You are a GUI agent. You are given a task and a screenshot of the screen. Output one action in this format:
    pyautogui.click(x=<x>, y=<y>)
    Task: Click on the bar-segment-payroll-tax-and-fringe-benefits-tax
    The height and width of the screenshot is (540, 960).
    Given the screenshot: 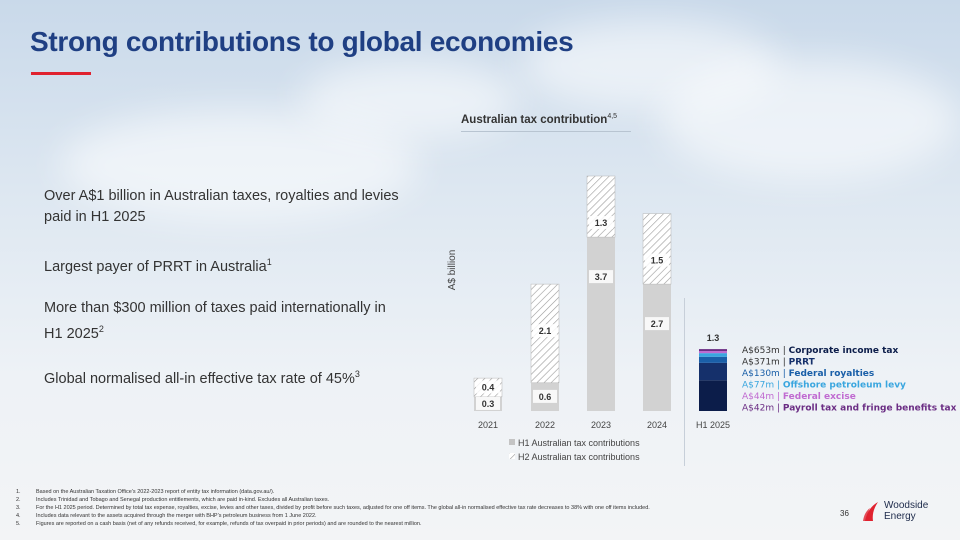 What is the action you would take?
    pyautogui.click(x=713, y=350)
    